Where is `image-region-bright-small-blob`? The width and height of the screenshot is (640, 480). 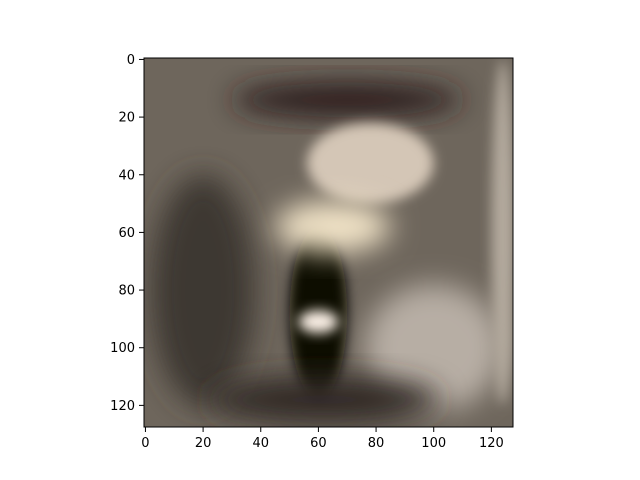
image-region-bright-small-blob is located at coordinates (318, 322).